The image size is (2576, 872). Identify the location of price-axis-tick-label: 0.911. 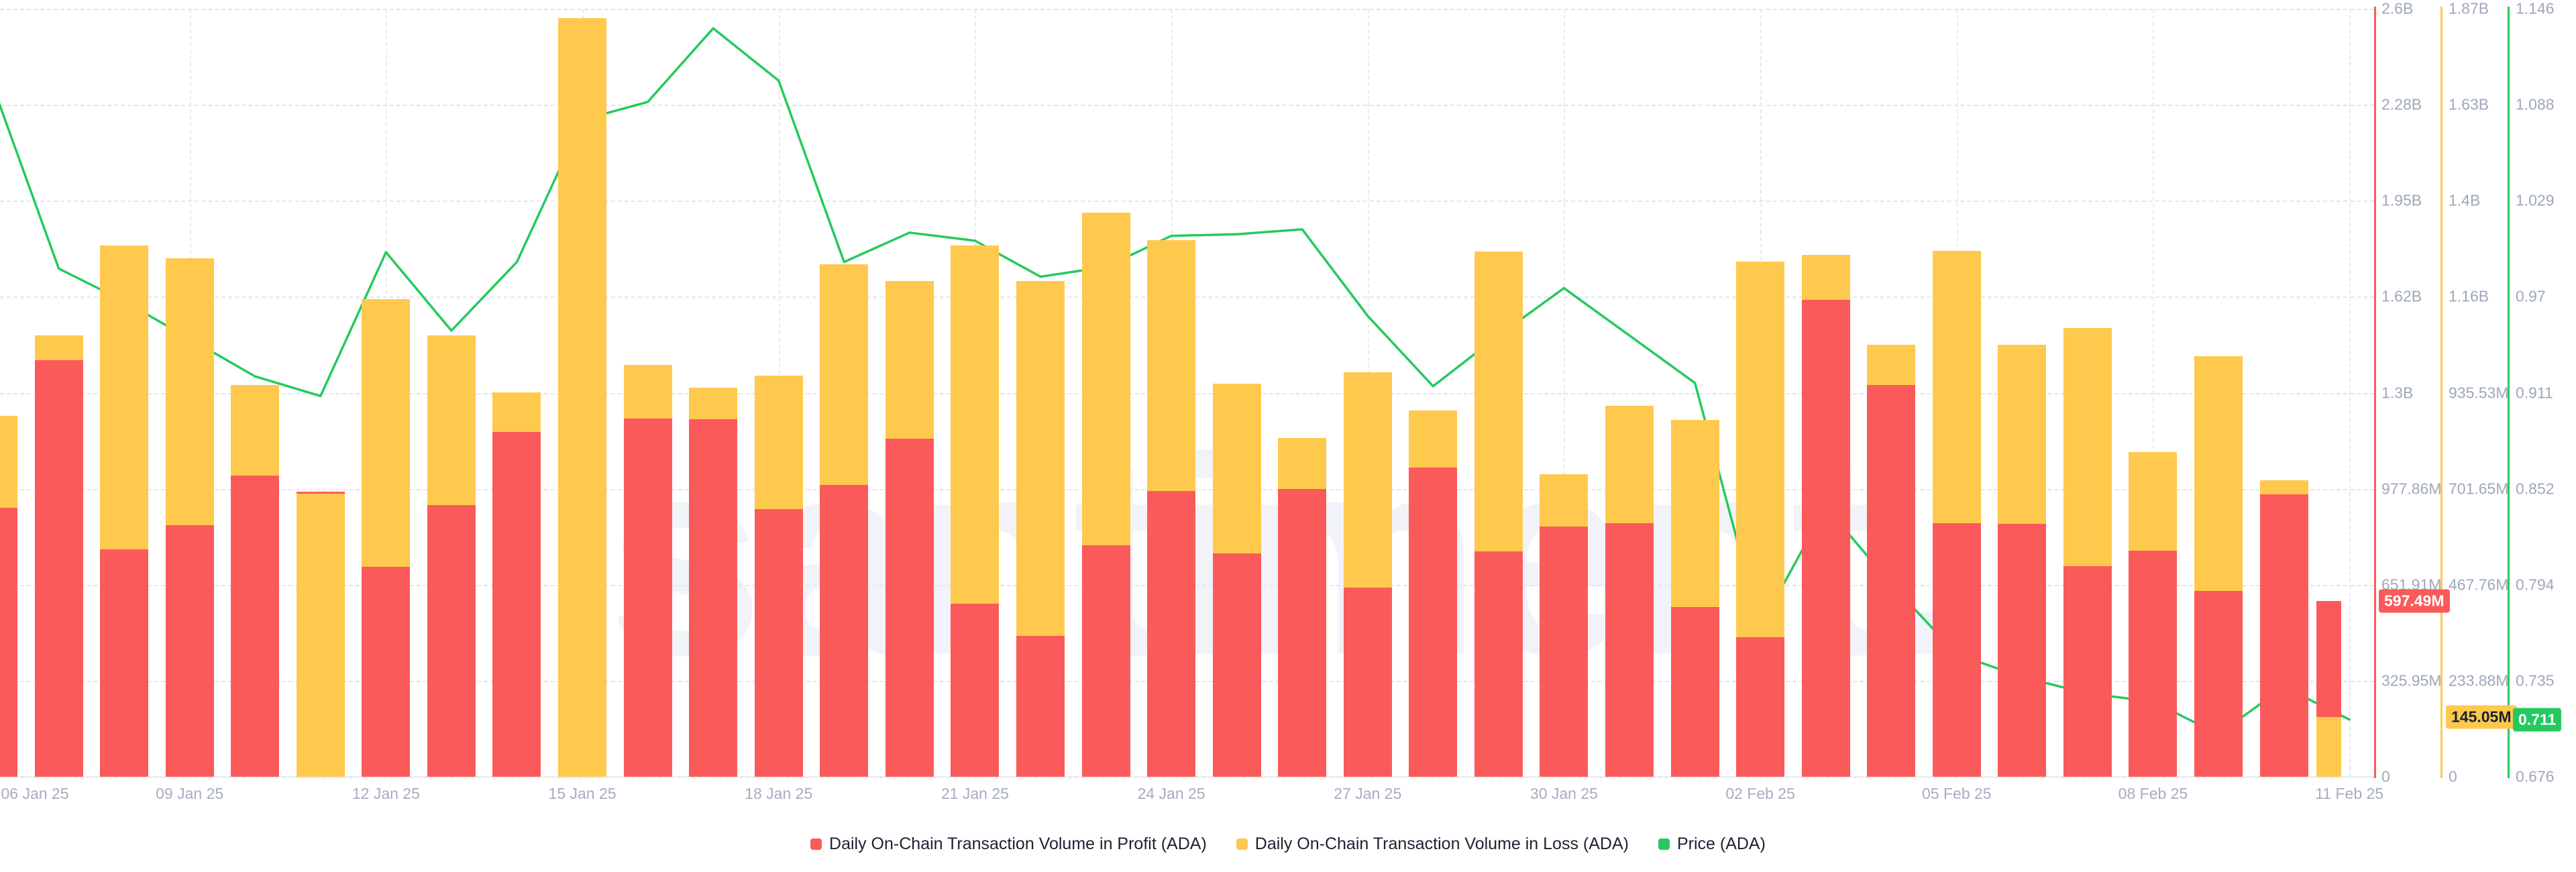
(2534, 392).